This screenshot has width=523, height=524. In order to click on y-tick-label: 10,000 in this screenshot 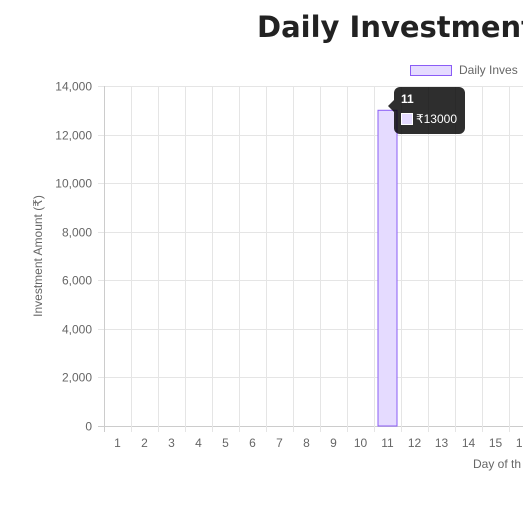, I will do `click(73, 184)`.